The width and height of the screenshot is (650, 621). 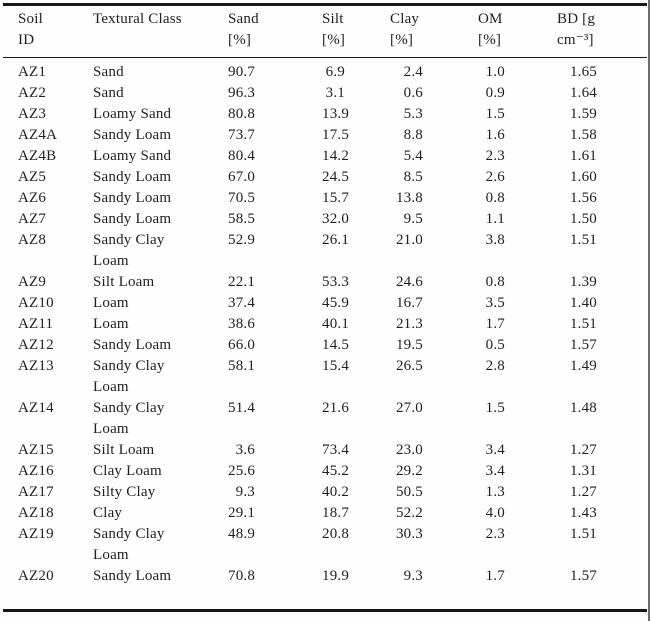 I want to click on table-row: AZ1 Sand 90.7 6.9 2.4 1.0 1.65, so click(x=330, y=70).